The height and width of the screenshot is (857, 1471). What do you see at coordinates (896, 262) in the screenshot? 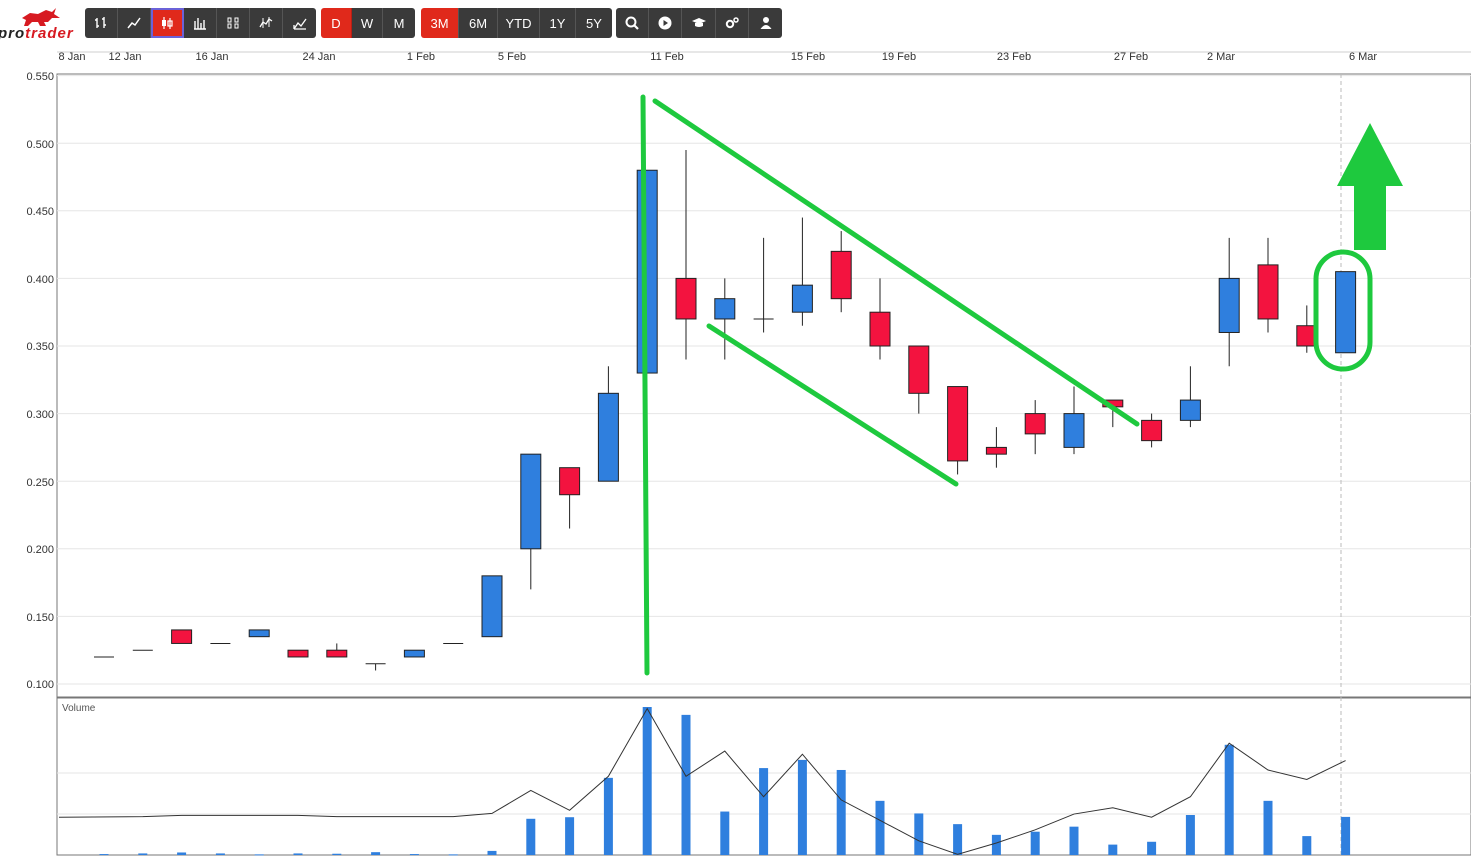
I see `upper-trendline-annotation` at bounding box center [896, 262].